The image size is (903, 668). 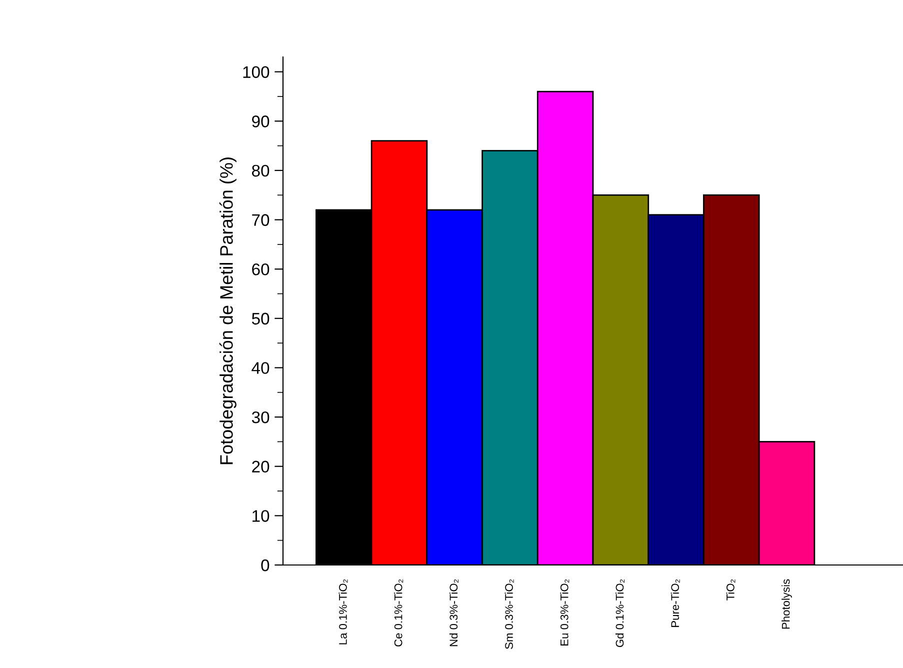 I want to click on x-tick-label: Ce 0.1%-TiO₂, so click(x=399, y=612).